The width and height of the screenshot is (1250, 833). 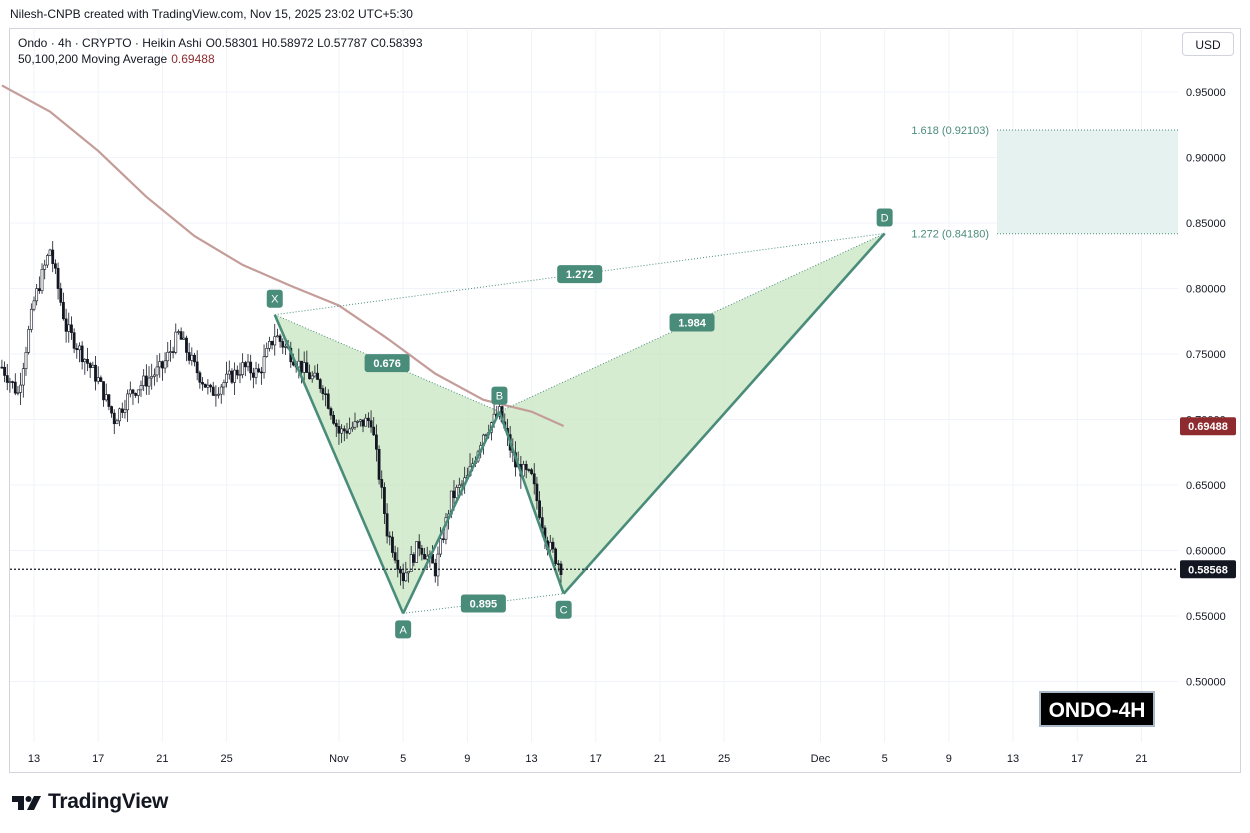 I want to click on y-tick-label: 0.60000, so click(x=1206, y=552).